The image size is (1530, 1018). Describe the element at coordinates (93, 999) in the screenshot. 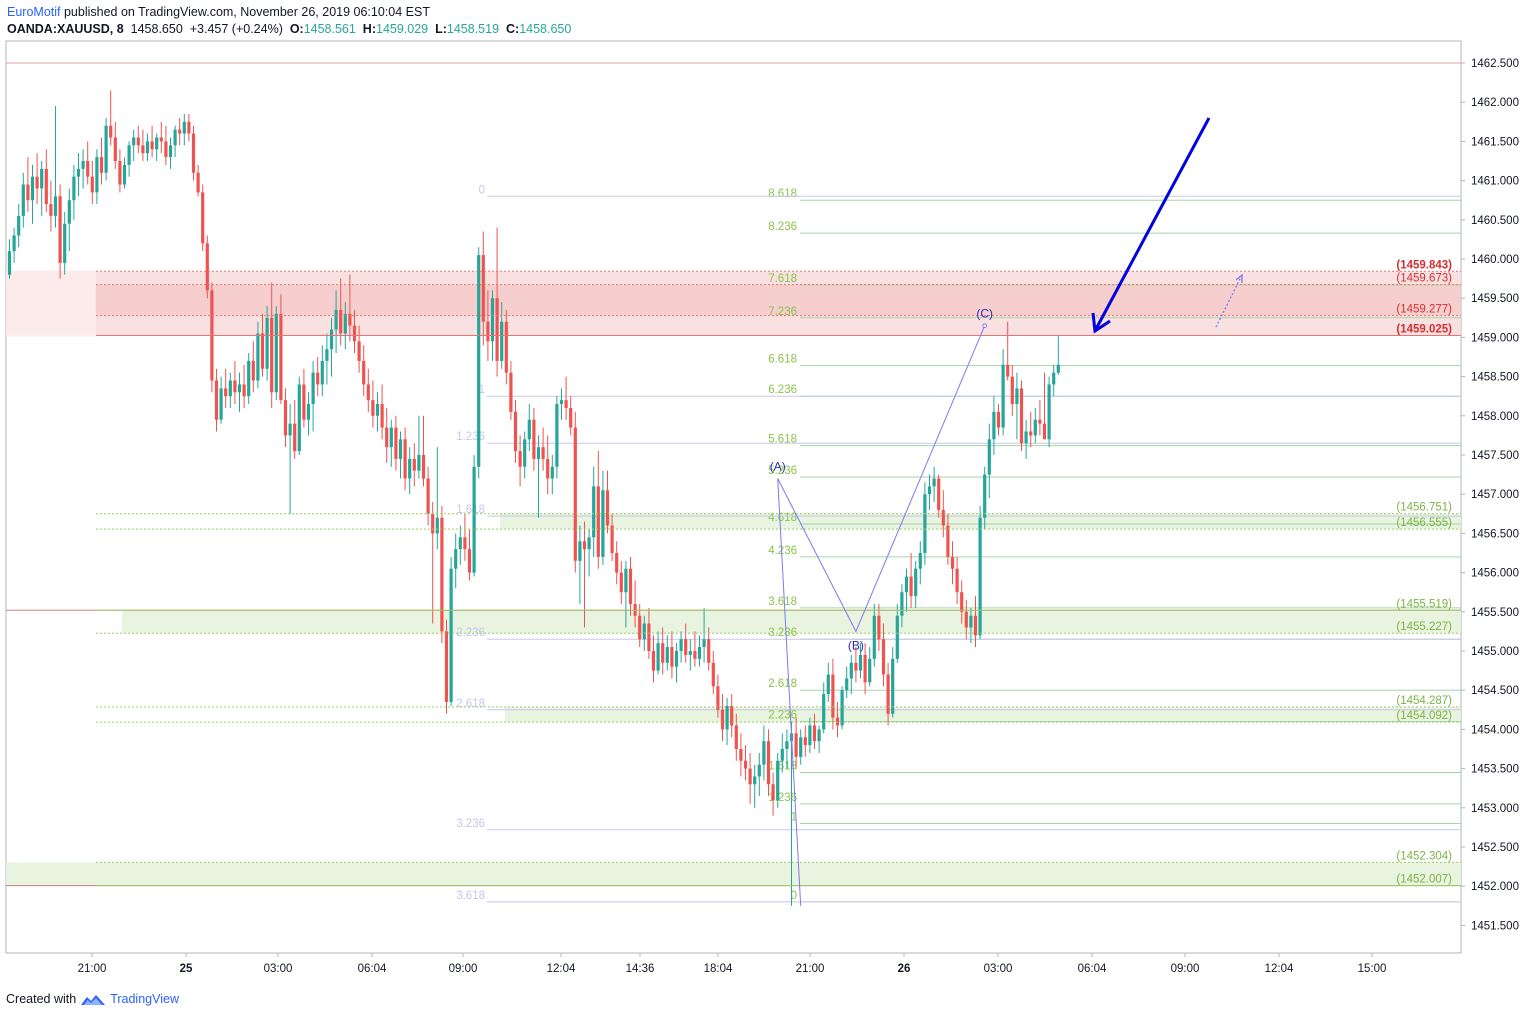

I see `tradingview-logo-icon` at that location.